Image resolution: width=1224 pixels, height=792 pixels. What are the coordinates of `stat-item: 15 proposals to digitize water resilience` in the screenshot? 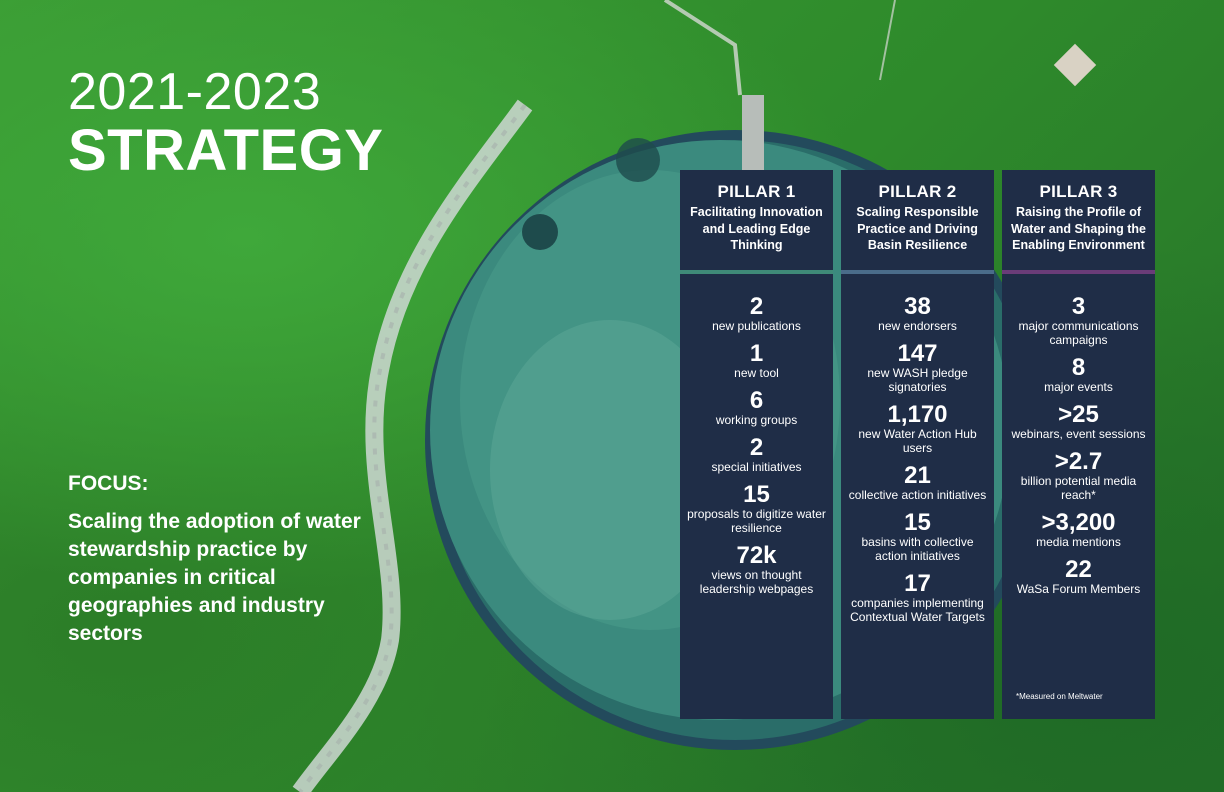 It's located at (756, 508).